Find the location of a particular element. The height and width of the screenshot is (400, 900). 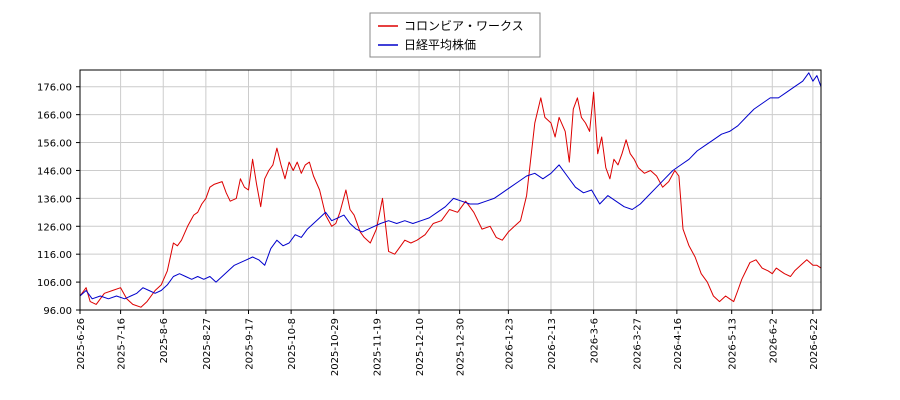

y-tick-label: 126.00 is located at coordinates (54, 227).